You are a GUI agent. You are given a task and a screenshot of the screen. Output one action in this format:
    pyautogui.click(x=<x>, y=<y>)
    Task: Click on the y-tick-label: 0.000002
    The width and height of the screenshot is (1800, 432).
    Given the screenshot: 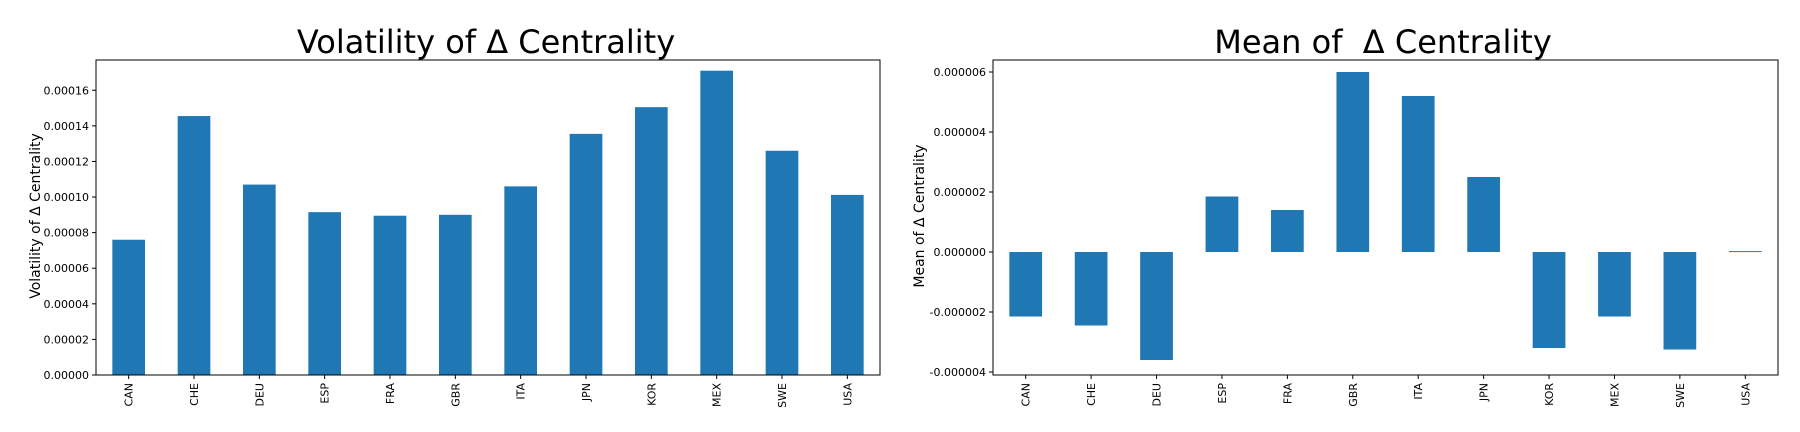 What is the action you would take?
    pyautogui.click(x=960, y=192)
    